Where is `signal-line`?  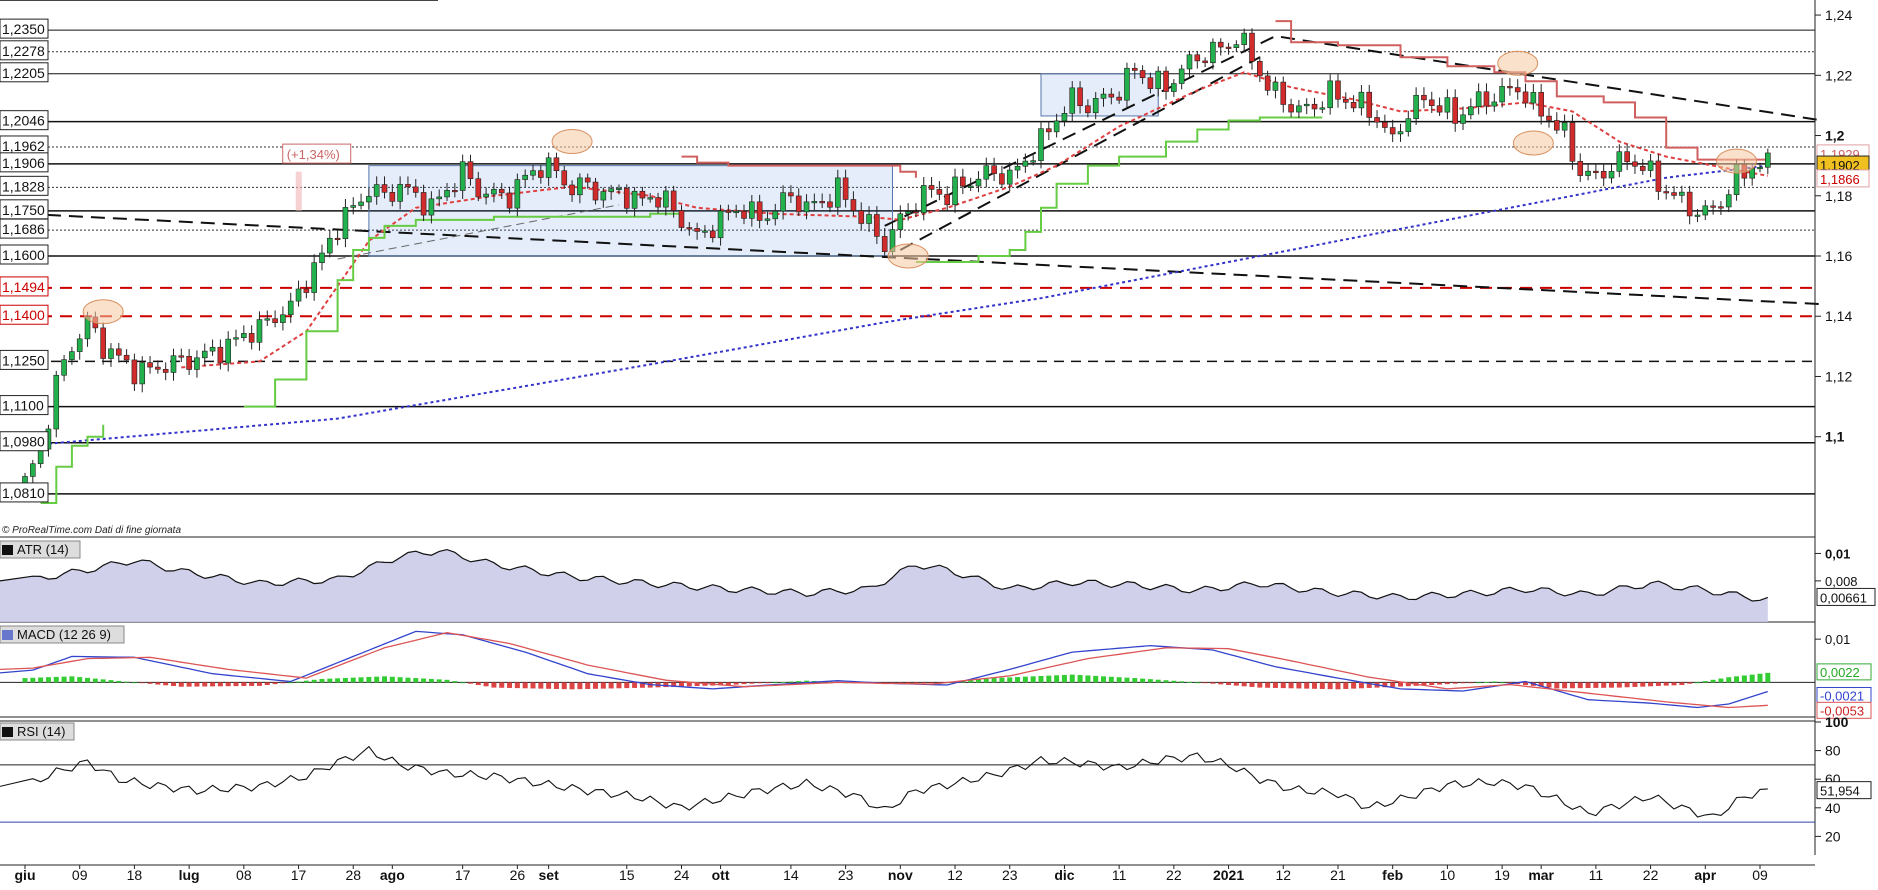
signal-line is located at coordinates (884, 670).